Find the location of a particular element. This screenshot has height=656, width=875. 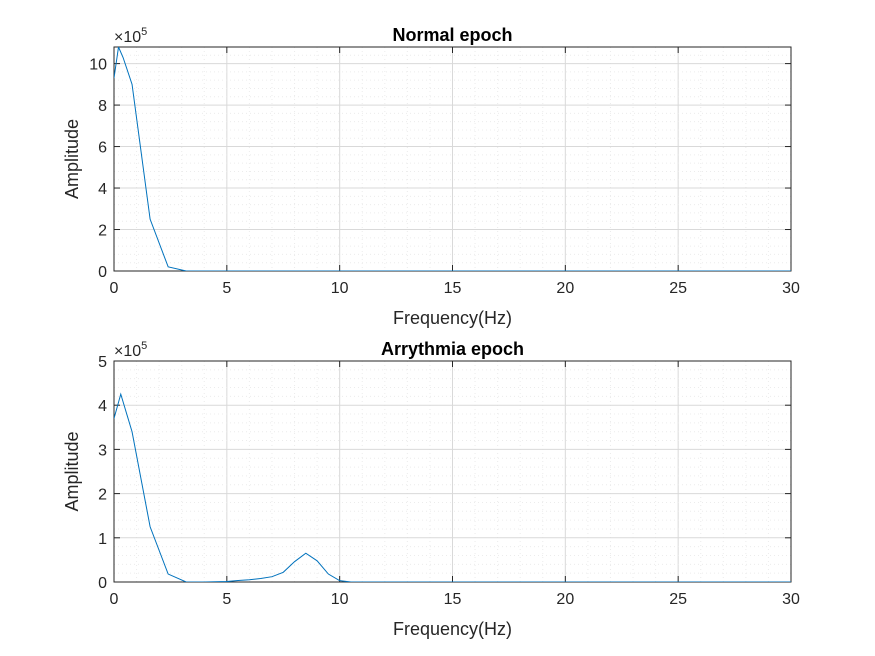

y-tick-label: 6 is located at coordinates (102, 148).